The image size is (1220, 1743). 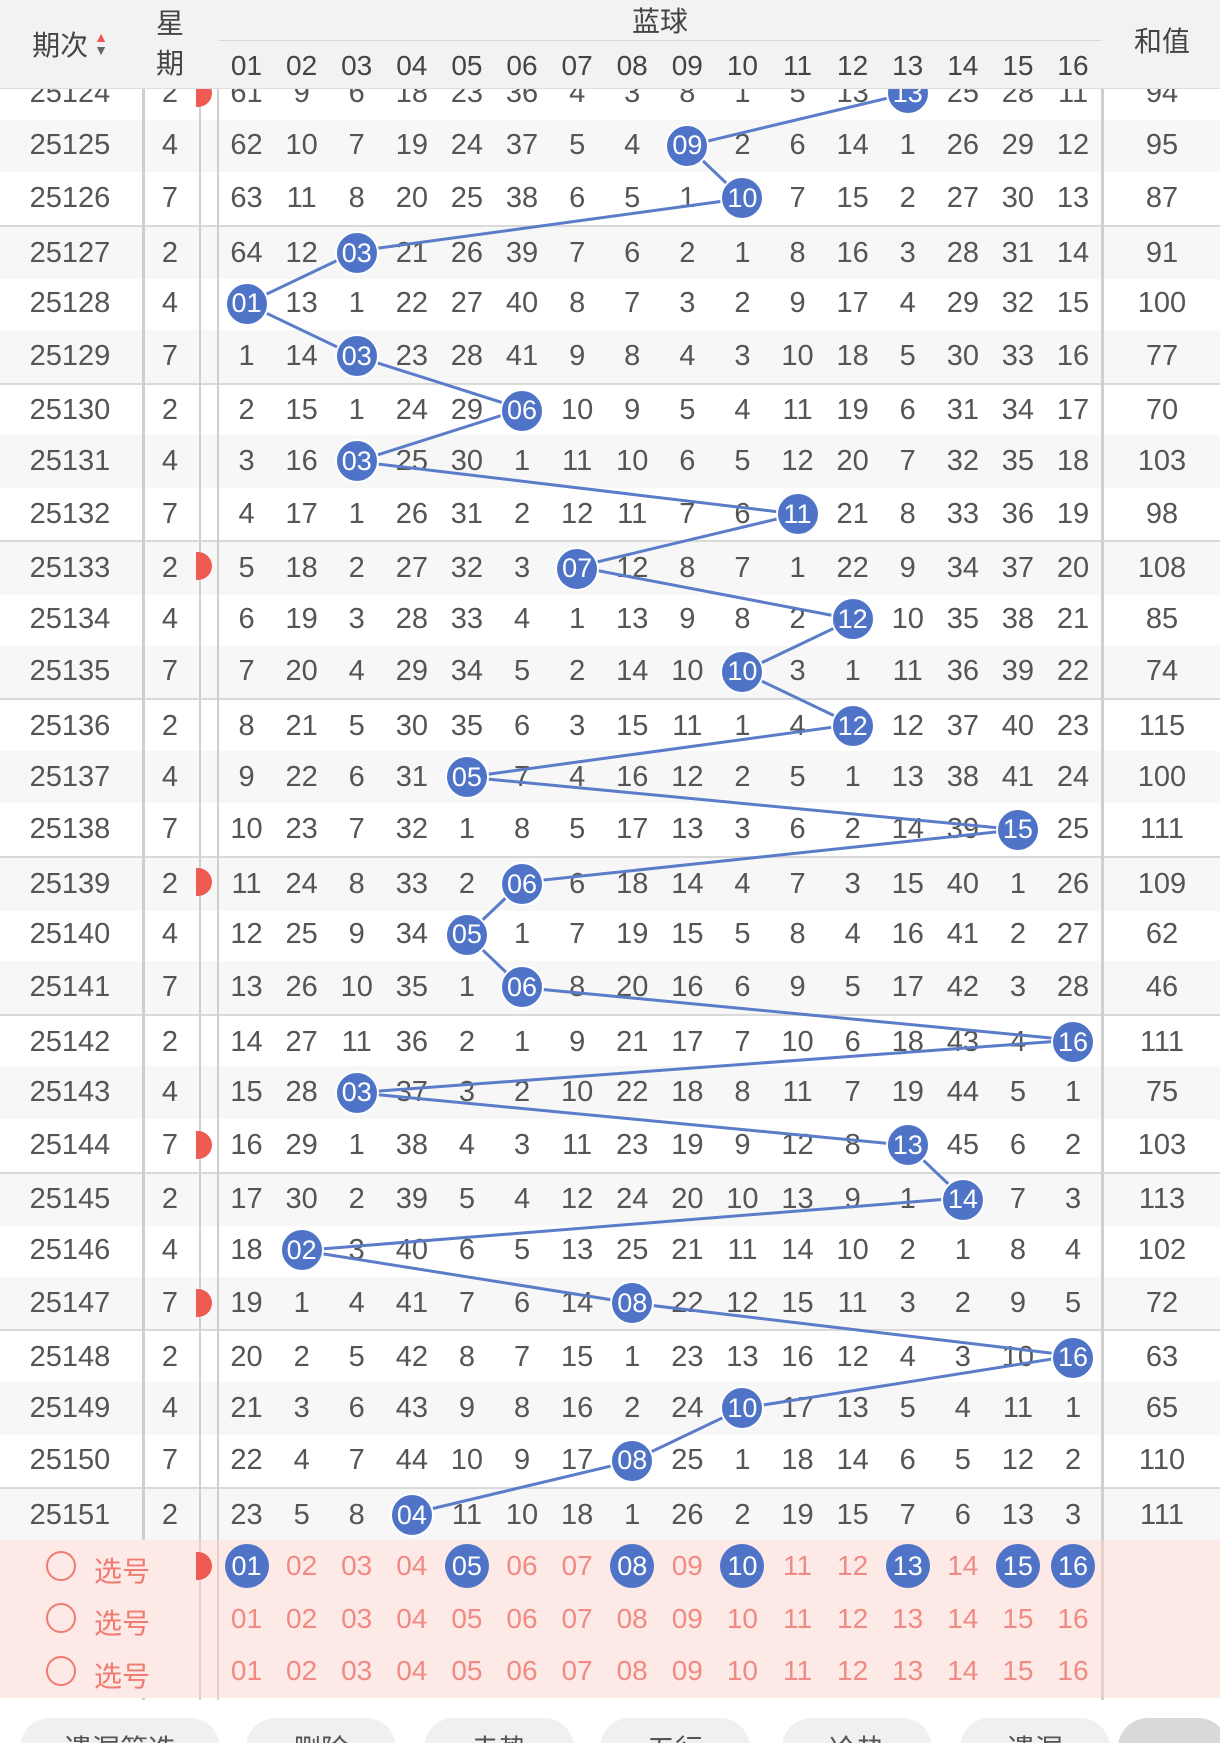 I want to click on miss-count-cell: 34, so click(x=1018, y=410).